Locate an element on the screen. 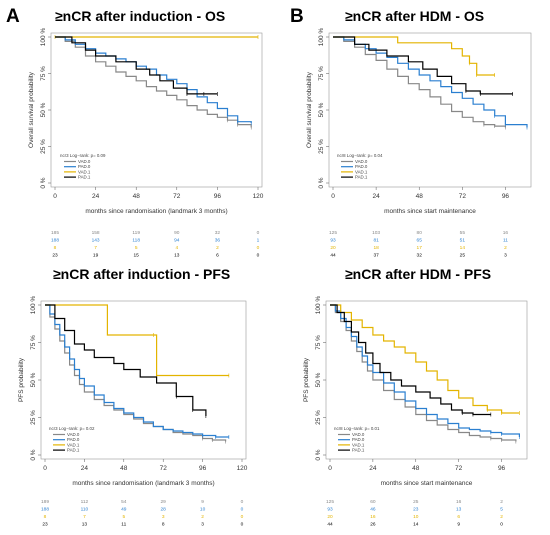  risk-count: 19 is located at coordinates (96, 256).